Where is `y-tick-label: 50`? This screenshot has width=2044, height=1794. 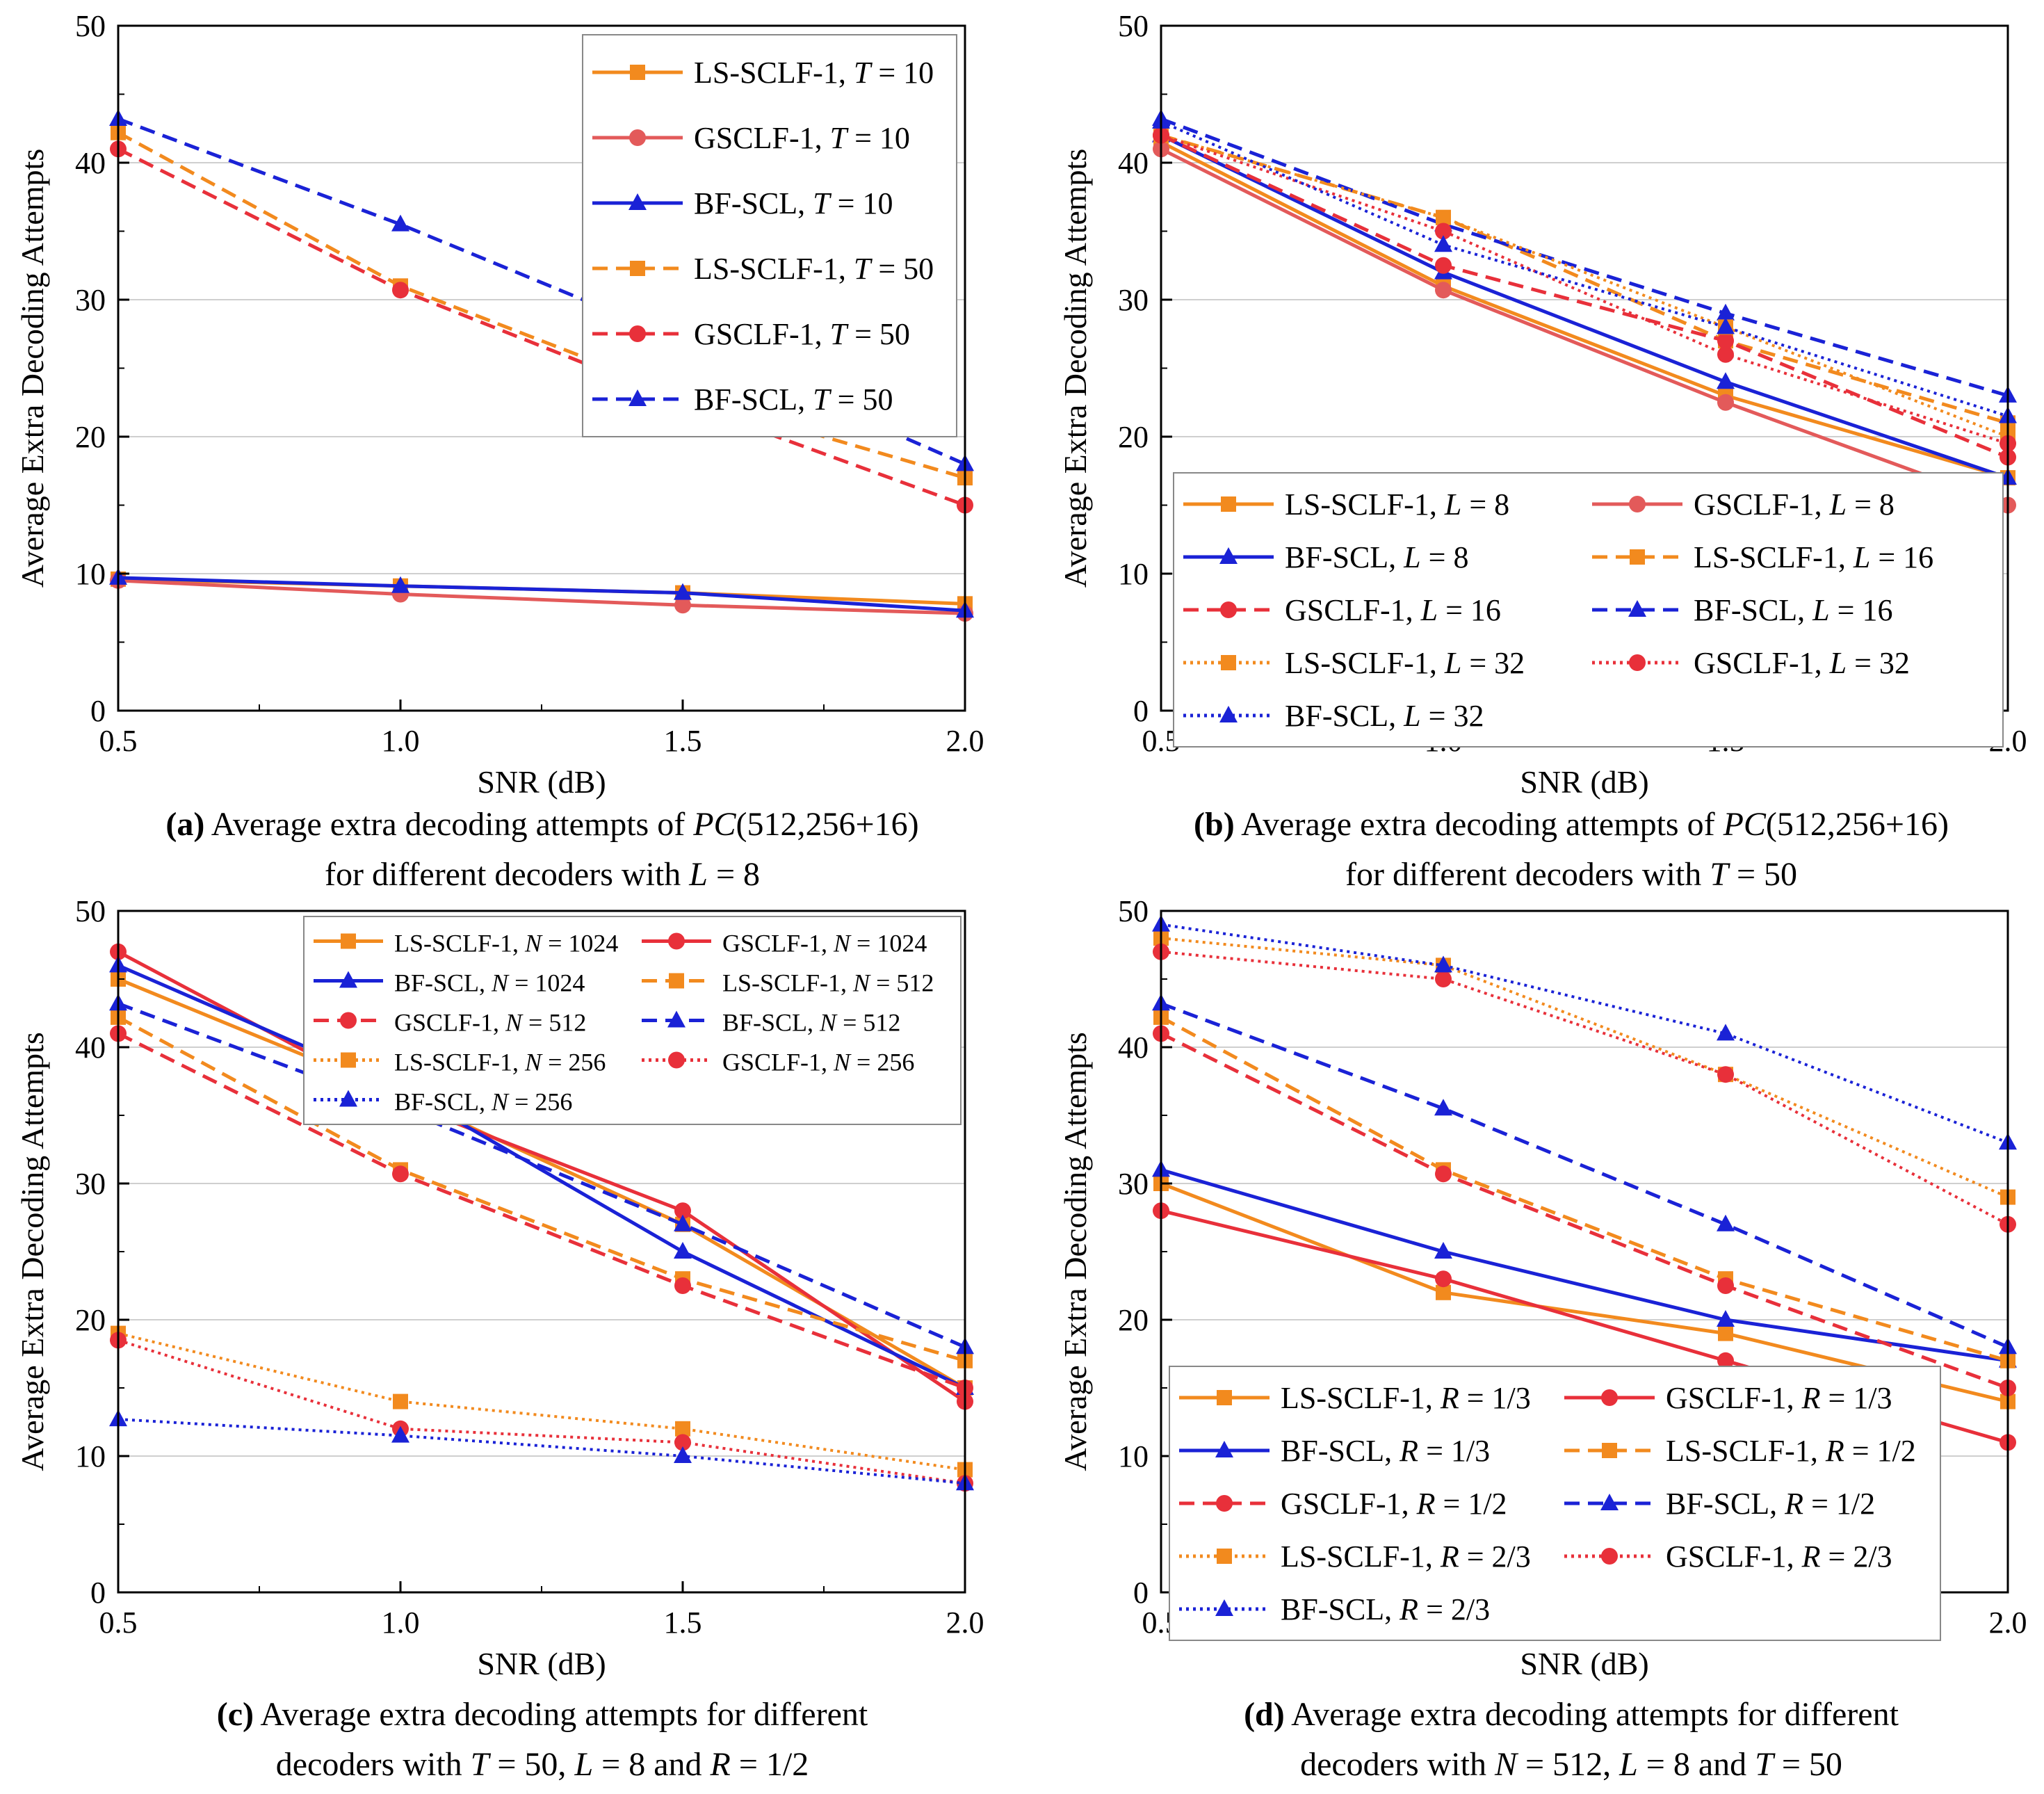
y-tick-label: 50 is located at coordinates (1133, 911).